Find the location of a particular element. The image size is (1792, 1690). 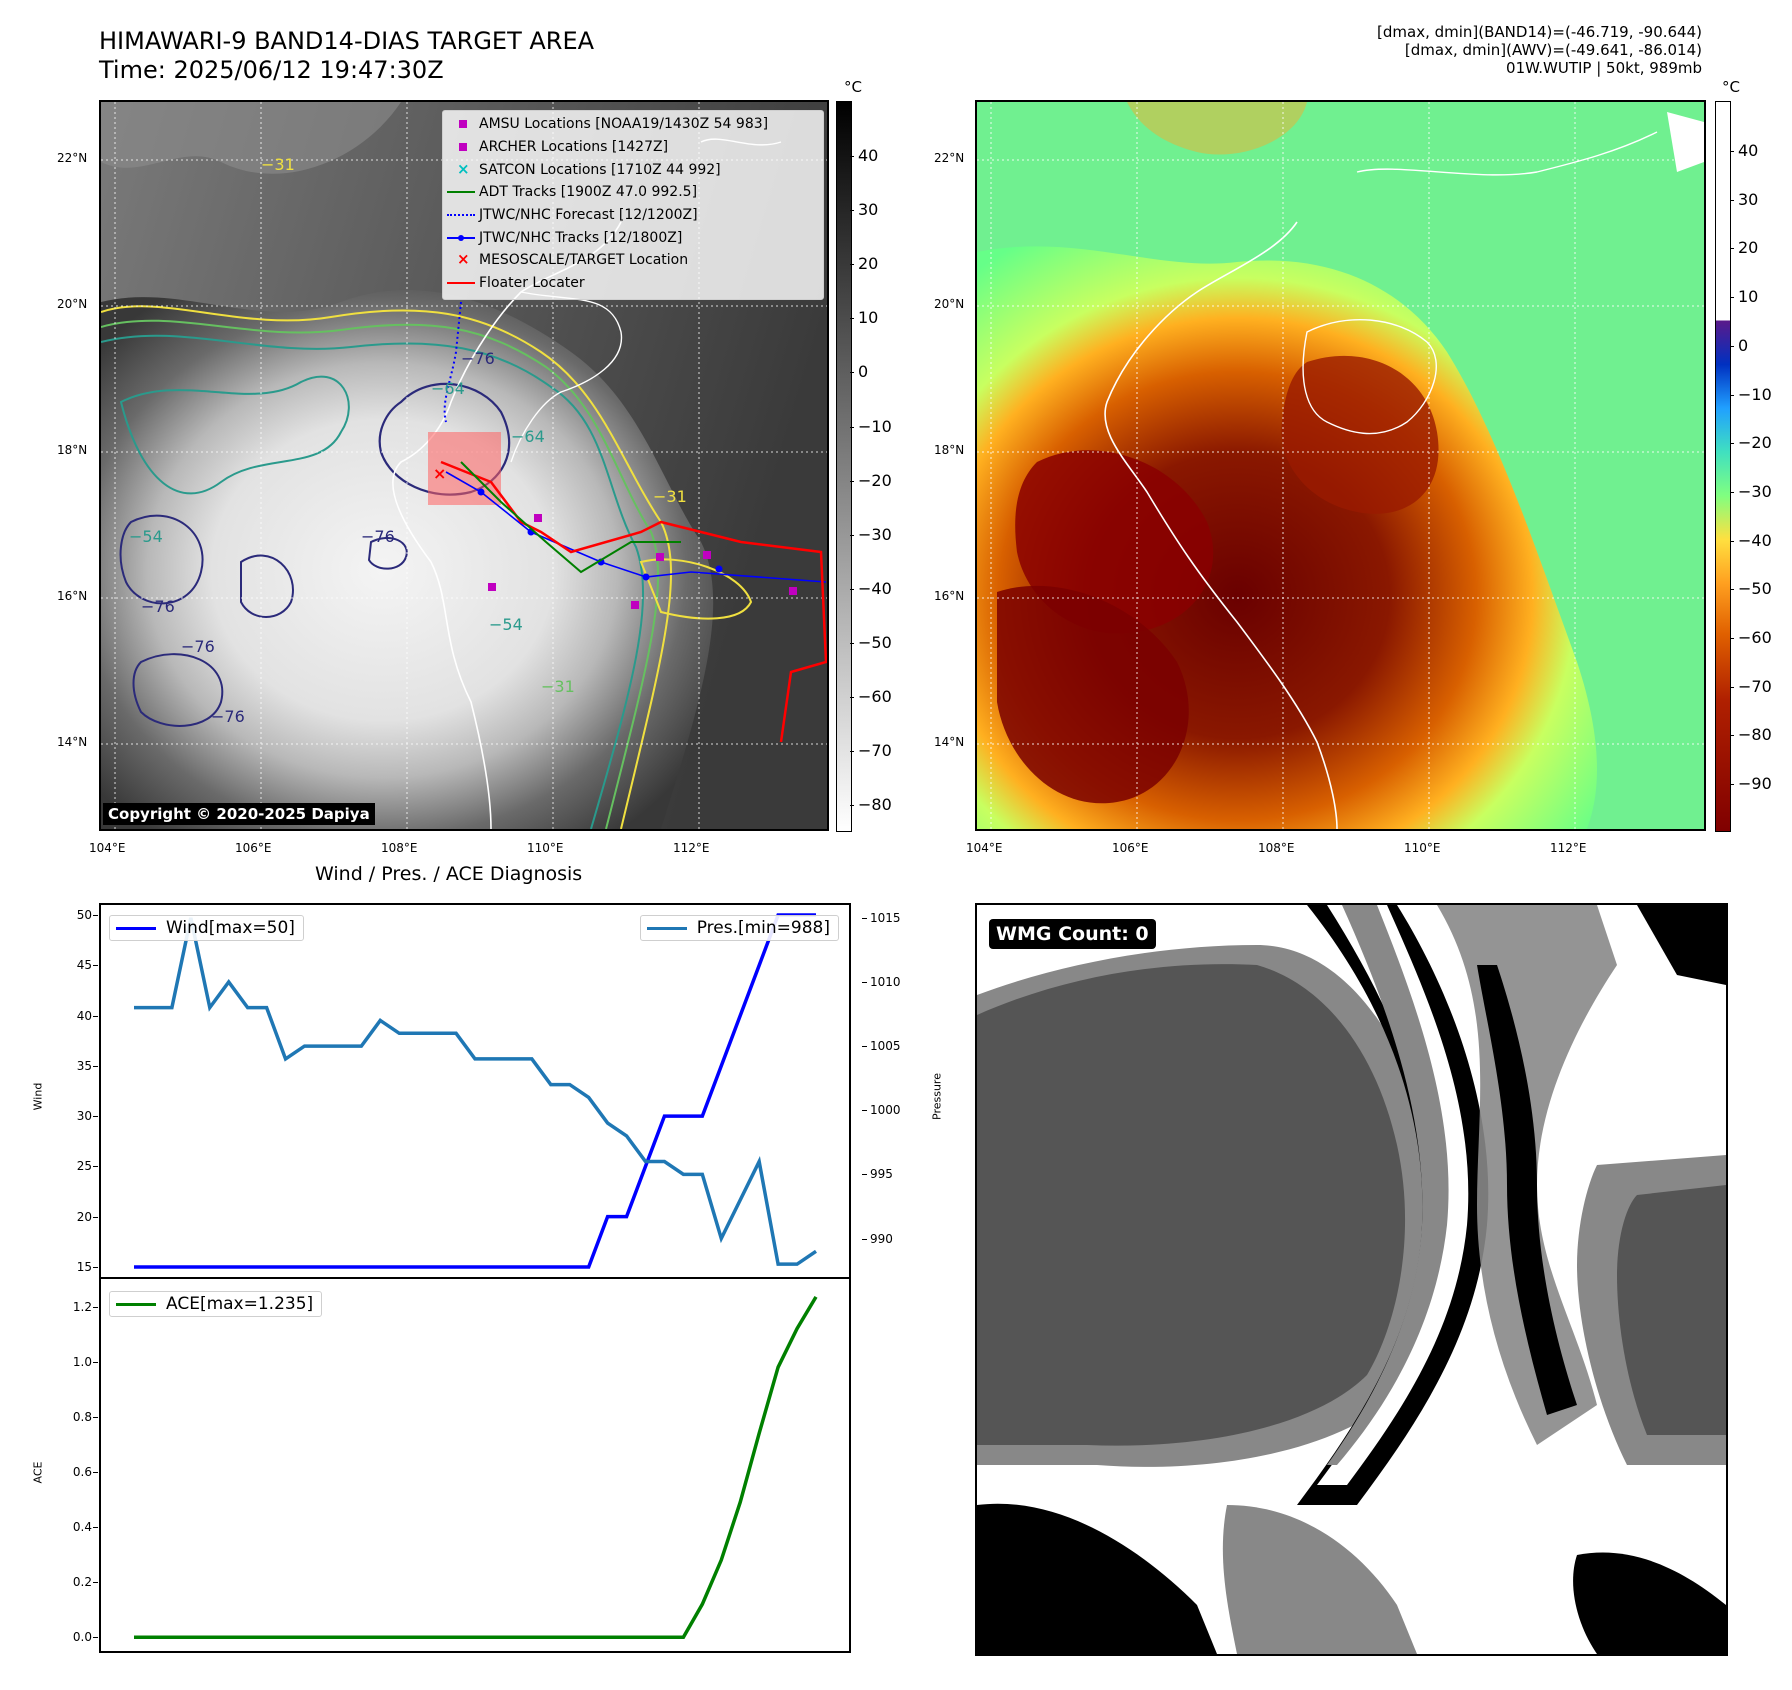

pressure-tick-label: 1005 is located at coordinates (885, 1046).